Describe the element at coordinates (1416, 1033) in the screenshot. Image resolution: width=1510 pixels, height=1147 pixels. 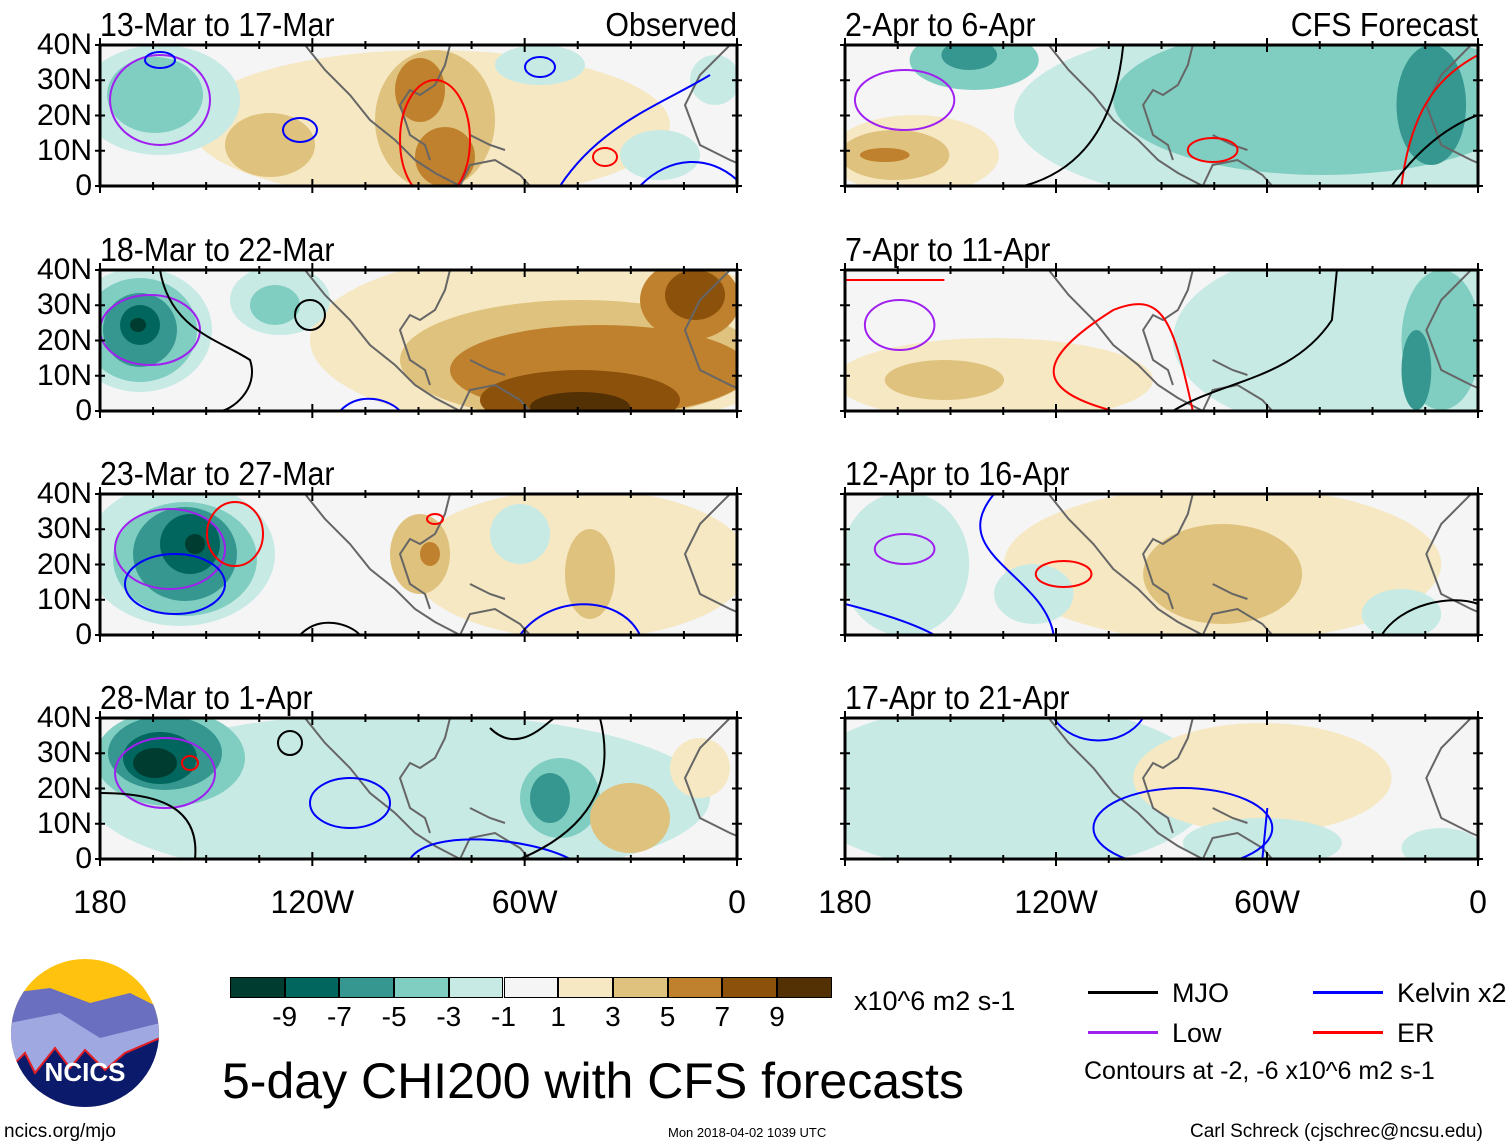
I see `legend-label: ER` at that location.